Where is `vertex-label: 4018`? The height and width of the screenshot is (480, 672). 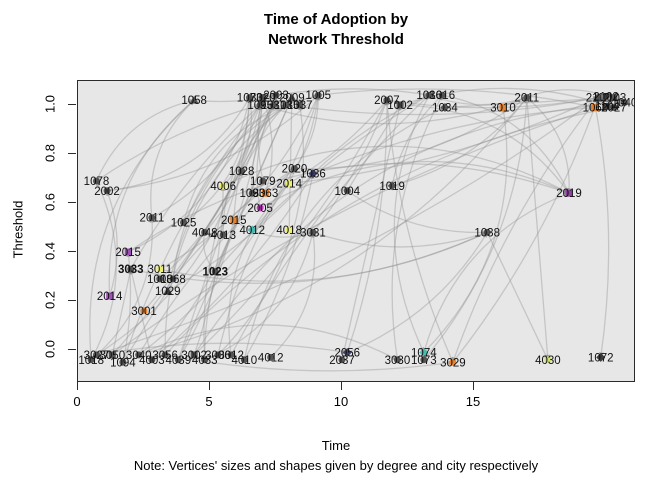
vertex-label: 4018 is located at coordinates (289, 231).